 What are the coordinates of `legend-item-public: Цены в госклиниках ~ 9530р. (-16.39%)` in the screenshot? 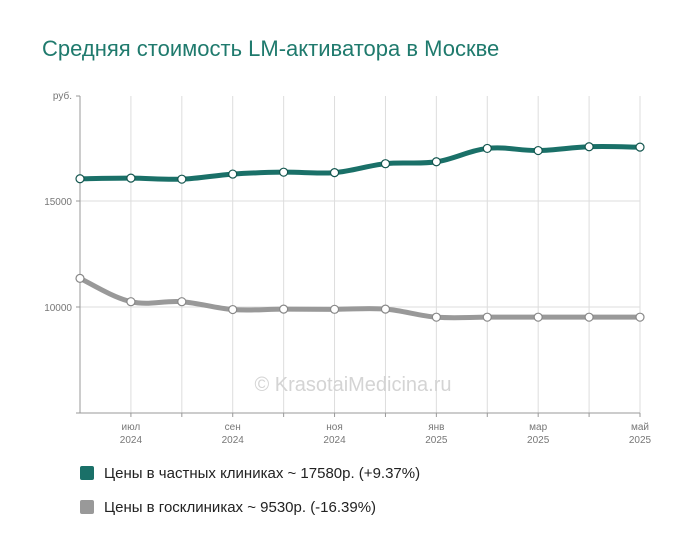 It's located at (228, 507).